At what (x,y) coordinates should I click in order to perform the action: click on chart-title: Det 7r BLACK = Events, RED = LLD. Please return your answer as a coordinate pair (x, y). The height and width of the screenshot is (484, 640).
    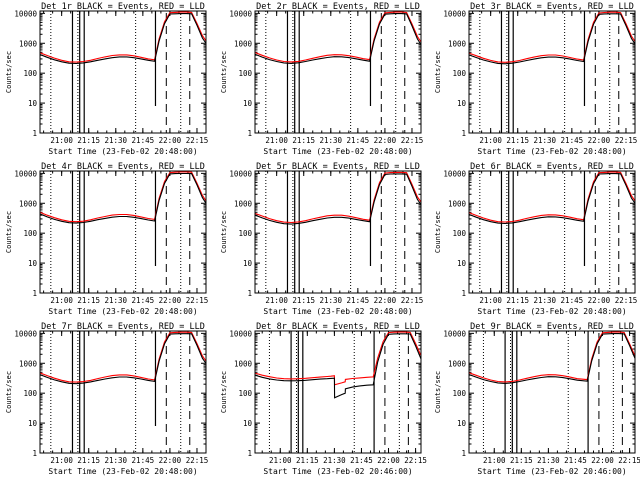
    Looking at the image, I should click on (123, 327).